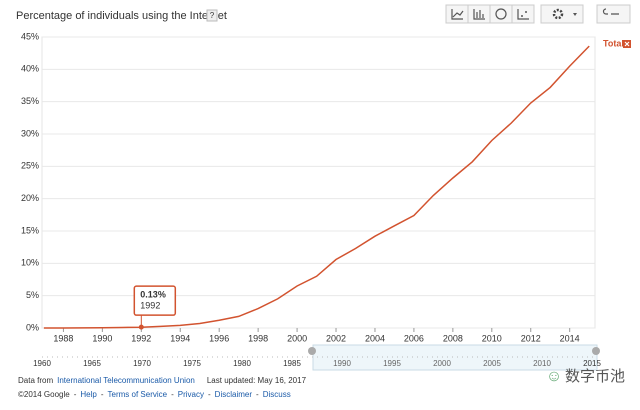  I want to click on y-tick-label: 45%, so click(30, 36).